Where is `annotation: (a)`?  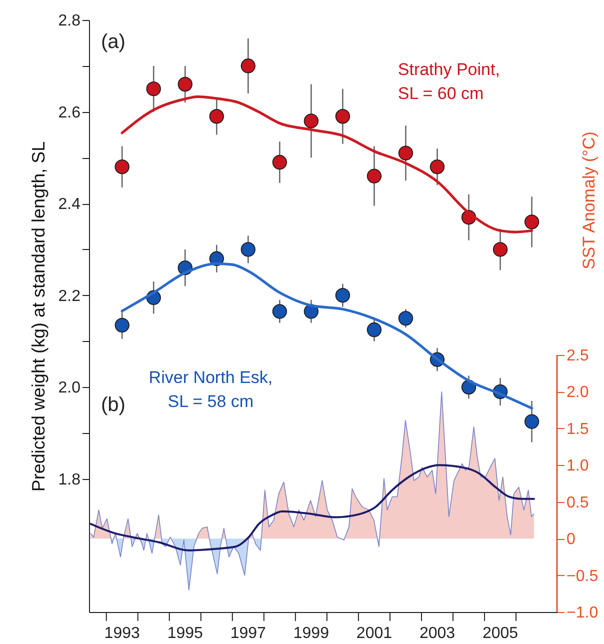
annotation: (a) is located at coordinates (113, 42).